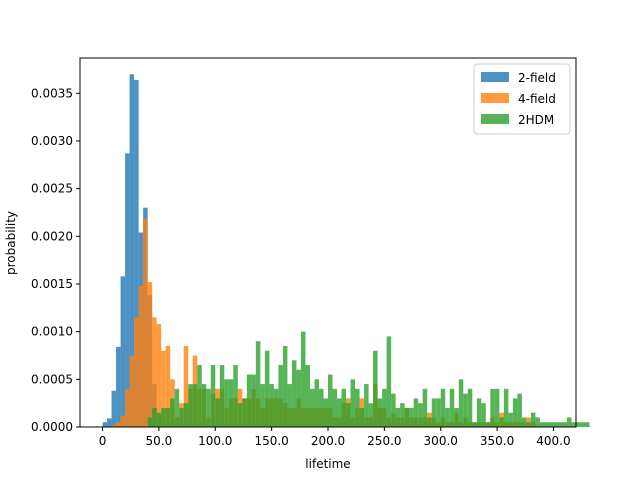 This screenshot has height=480, width=640. Describe the element at coordinates (335, 437) in the screenshot. I see `x-axis-ticks: 0 50.0 100.0 150.0 200.0 250.0 300.0 350.0 400.0` at that location.